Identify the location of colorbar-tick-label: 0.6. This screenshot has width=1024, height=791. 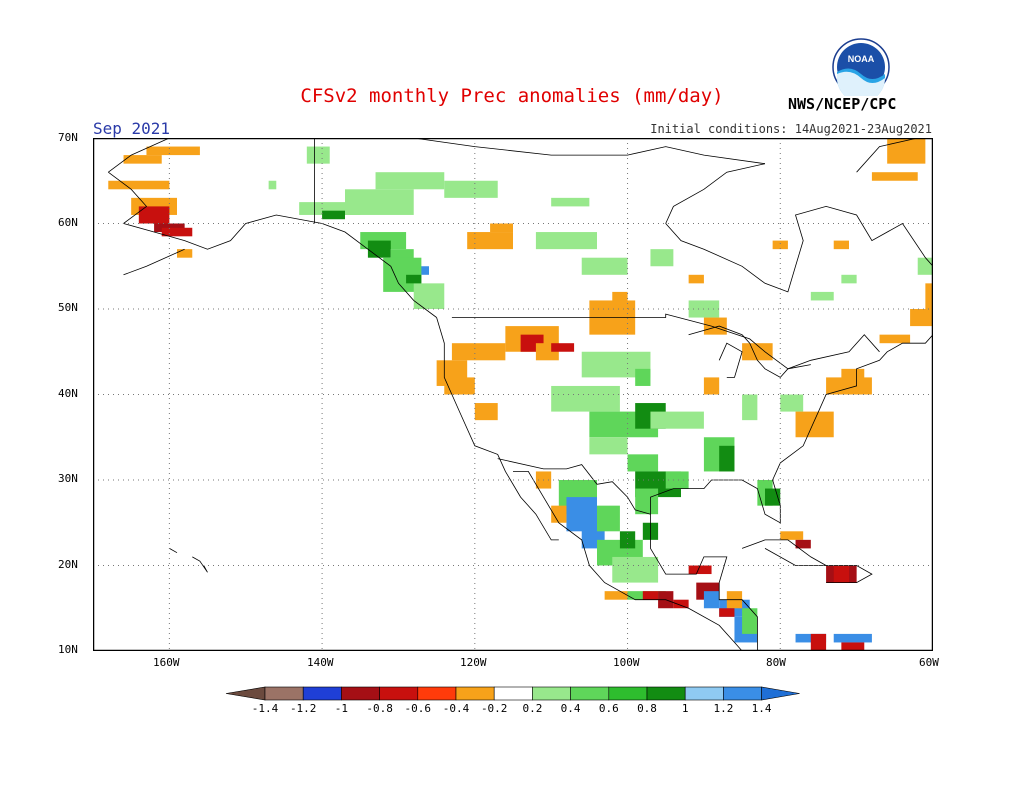
(609, 708).